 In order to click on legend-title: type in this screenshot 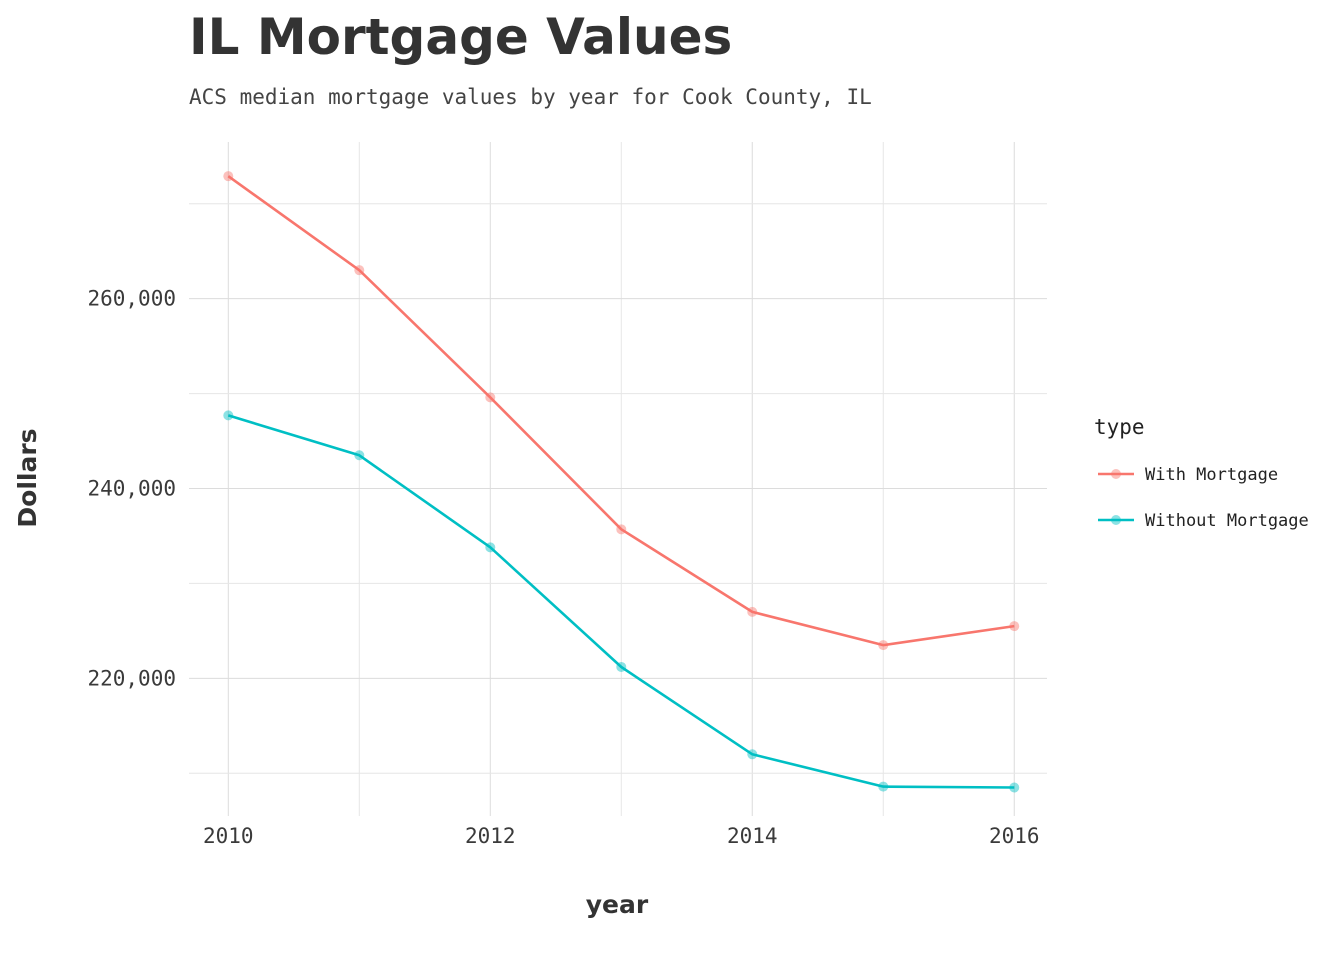, I will do `click(1119, 427)`.